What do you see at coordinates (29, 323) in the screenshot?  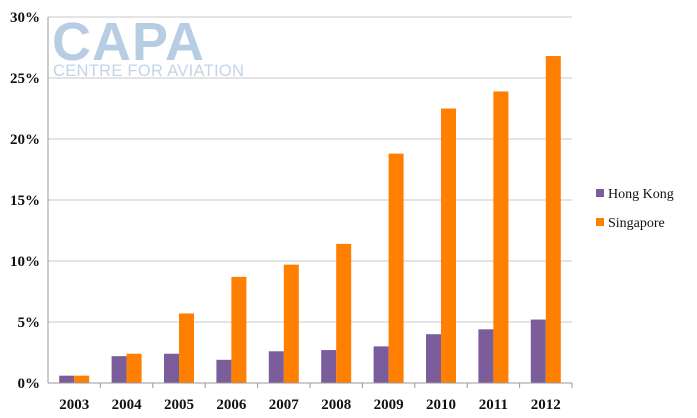 I see `y-tick-label: 5%` at bounding box center [29, 323].